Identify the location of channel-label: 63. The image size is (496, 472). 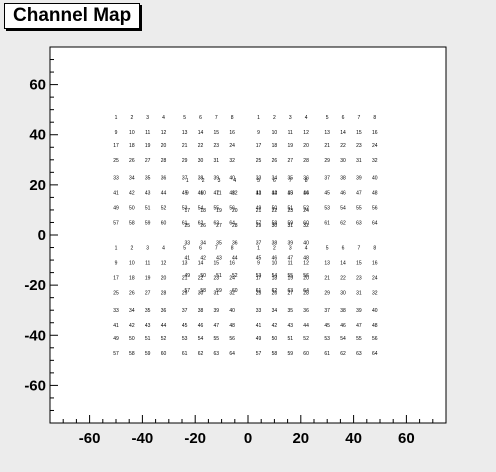
(217, 223).